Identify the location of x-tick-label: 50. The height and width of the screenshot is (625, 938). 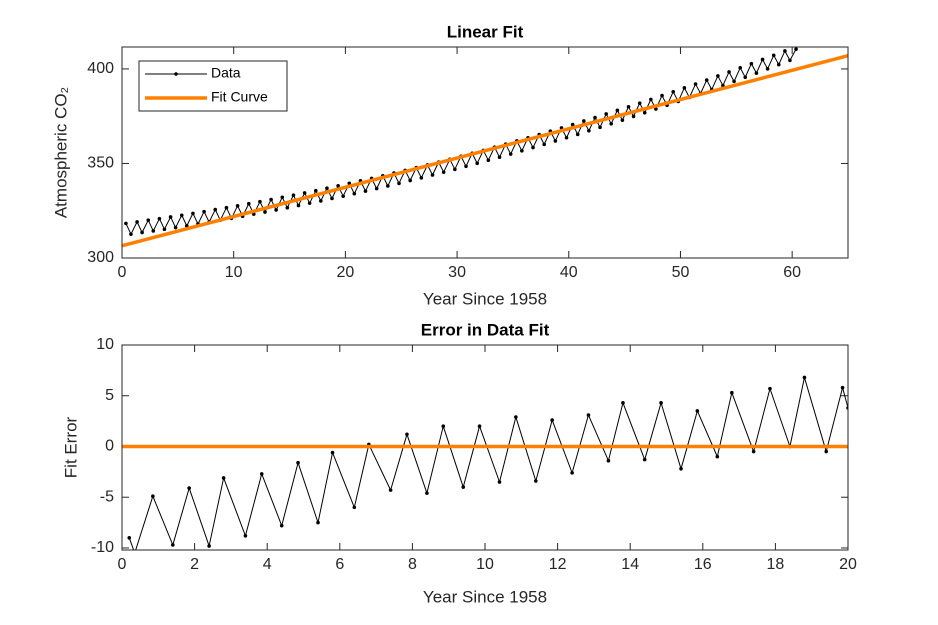
(681, 272).